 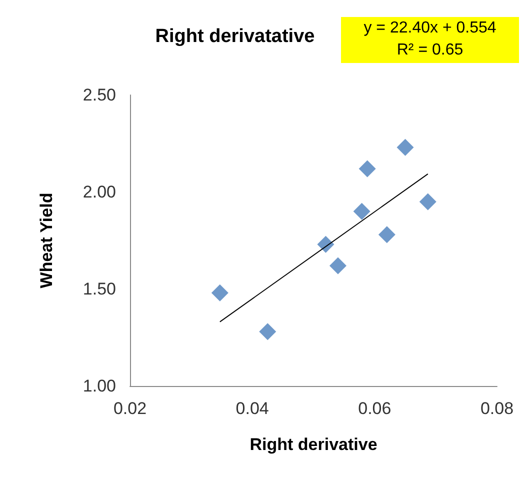 What do you see at coordinates (99, 289) in the screenshot?
I see `y-tick-label: 1.50` at bounding box center [99, 289].